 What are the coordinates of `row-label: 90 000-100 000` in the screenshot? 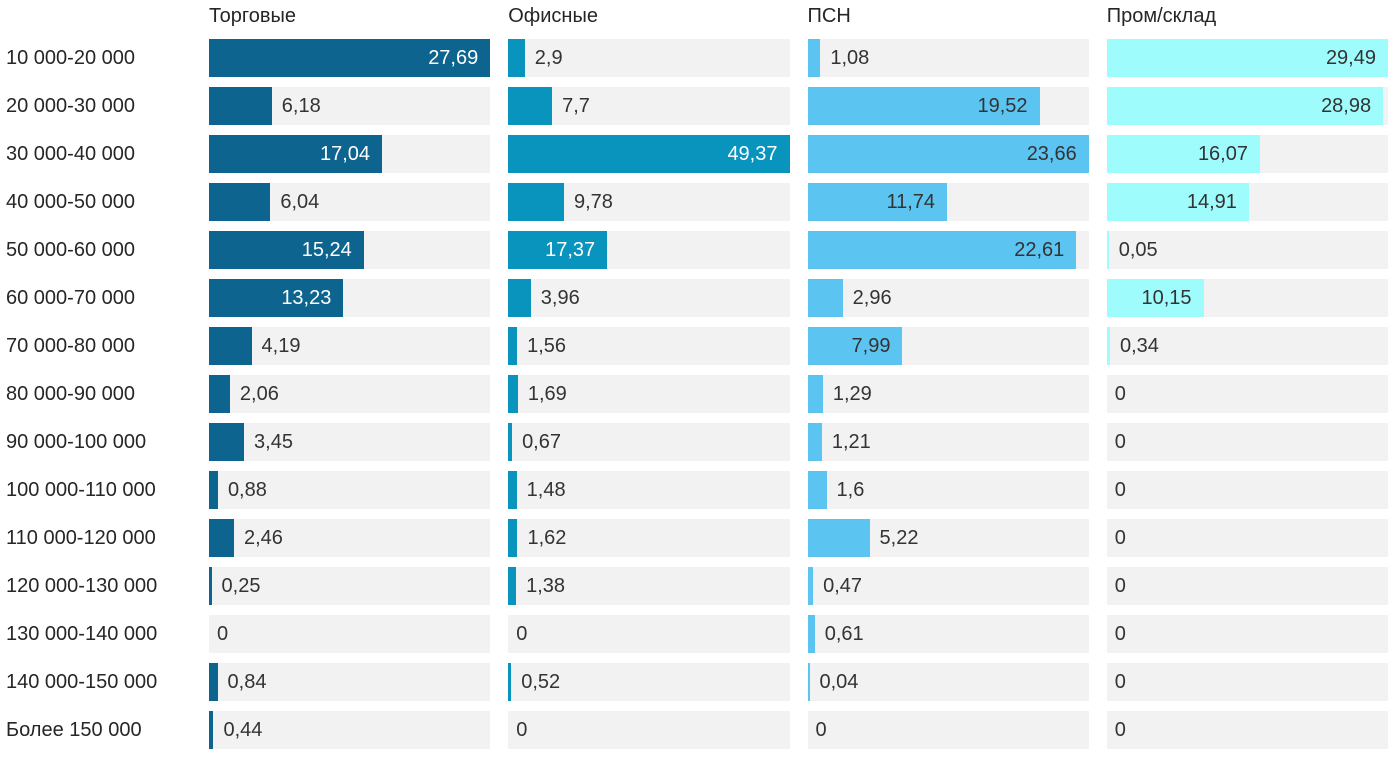 It's located at (76, 441).